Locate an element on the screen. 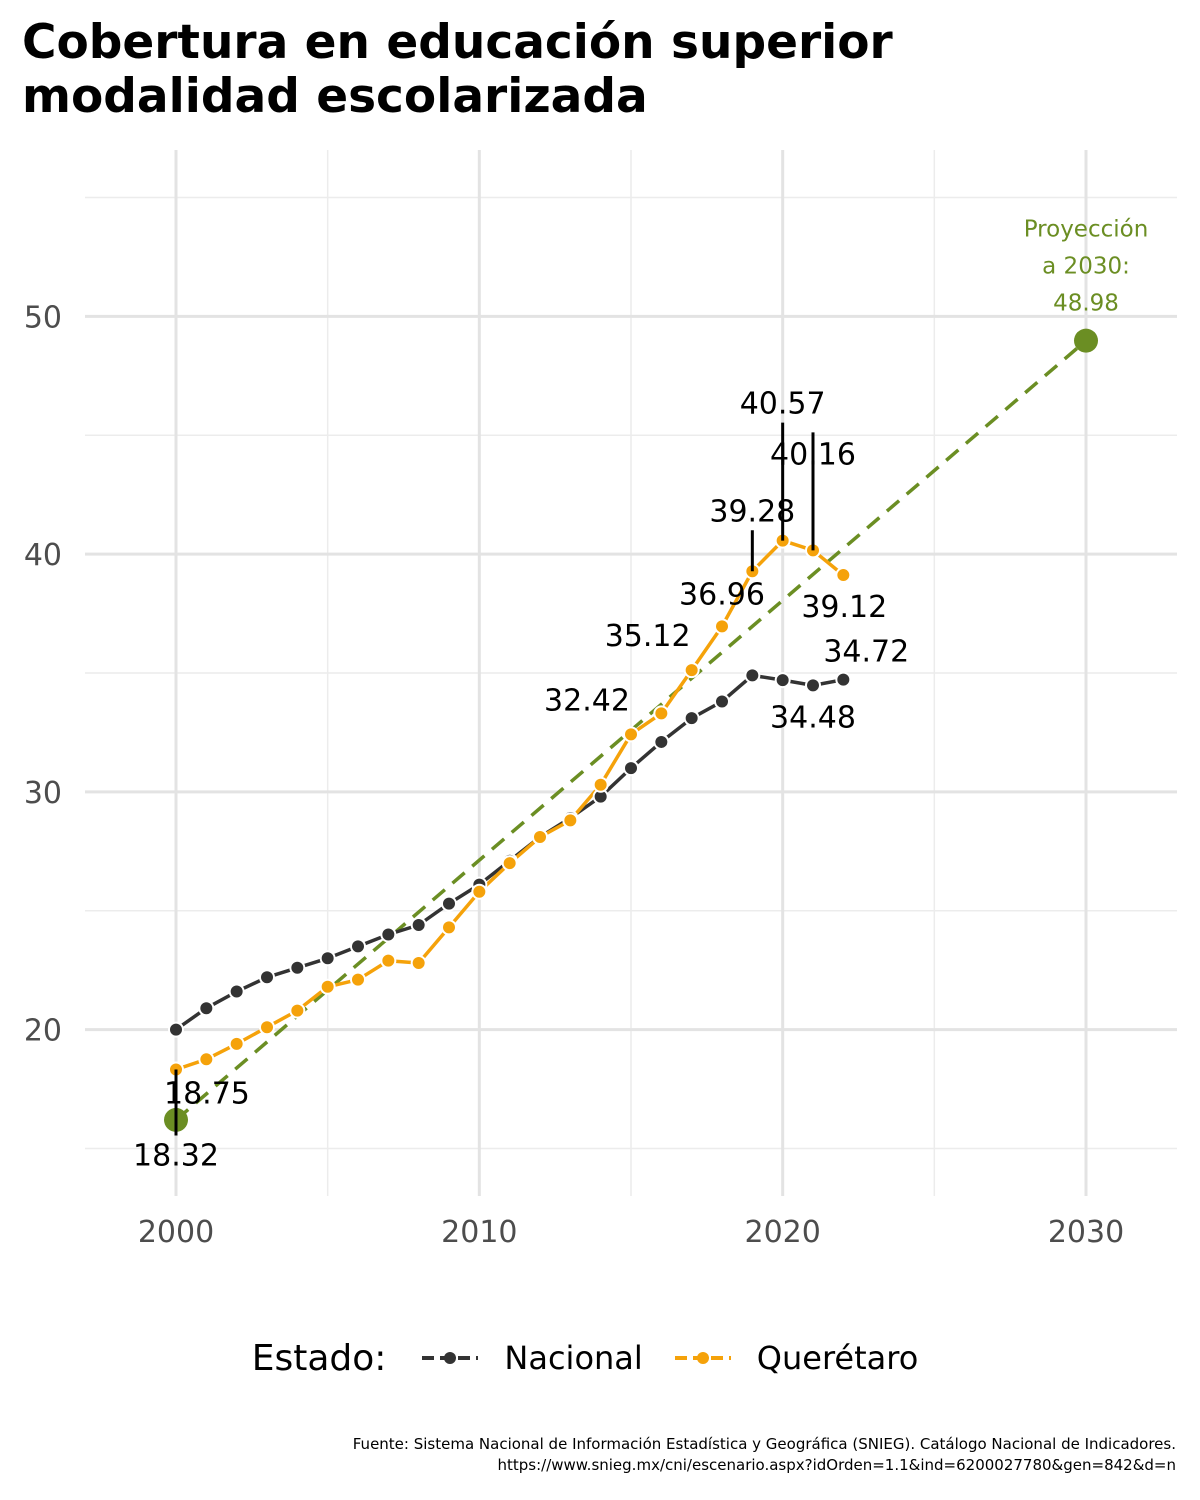  legend-key-queretaro is located at coordinates (702, 1358).